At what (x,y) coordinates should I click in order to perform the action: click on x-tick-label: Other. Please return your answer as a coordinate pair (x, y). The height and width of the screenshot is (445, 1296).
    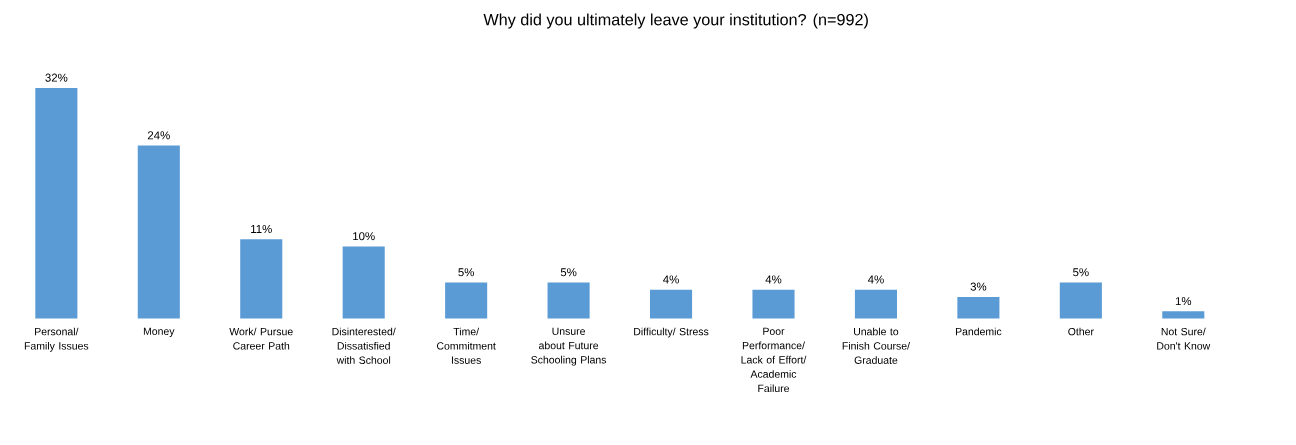
    Looking at the image, I should click on (1081, 331).